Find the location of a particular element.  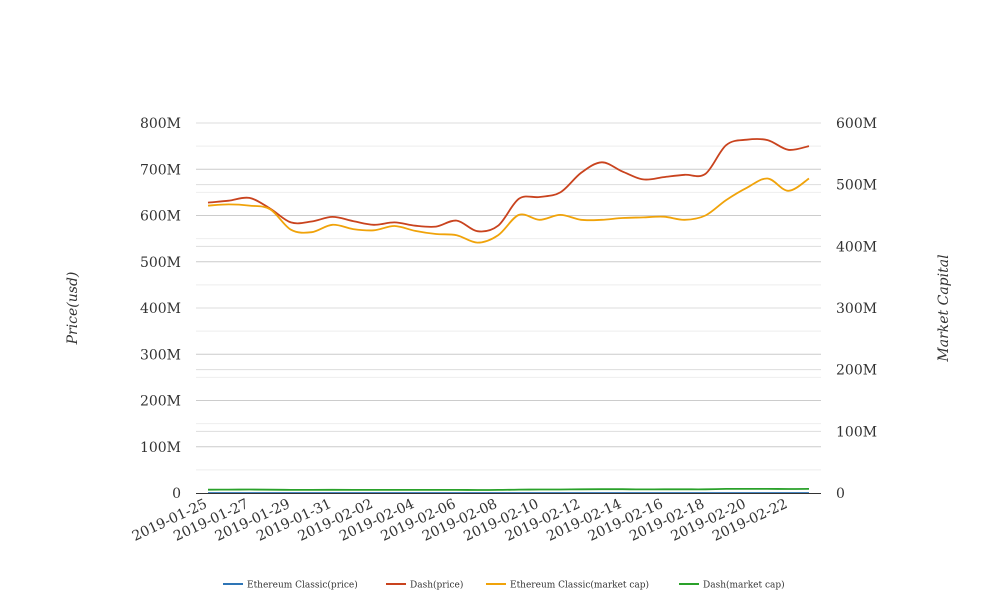

left-tick-label: 300M is located at coordinates (160, 355).